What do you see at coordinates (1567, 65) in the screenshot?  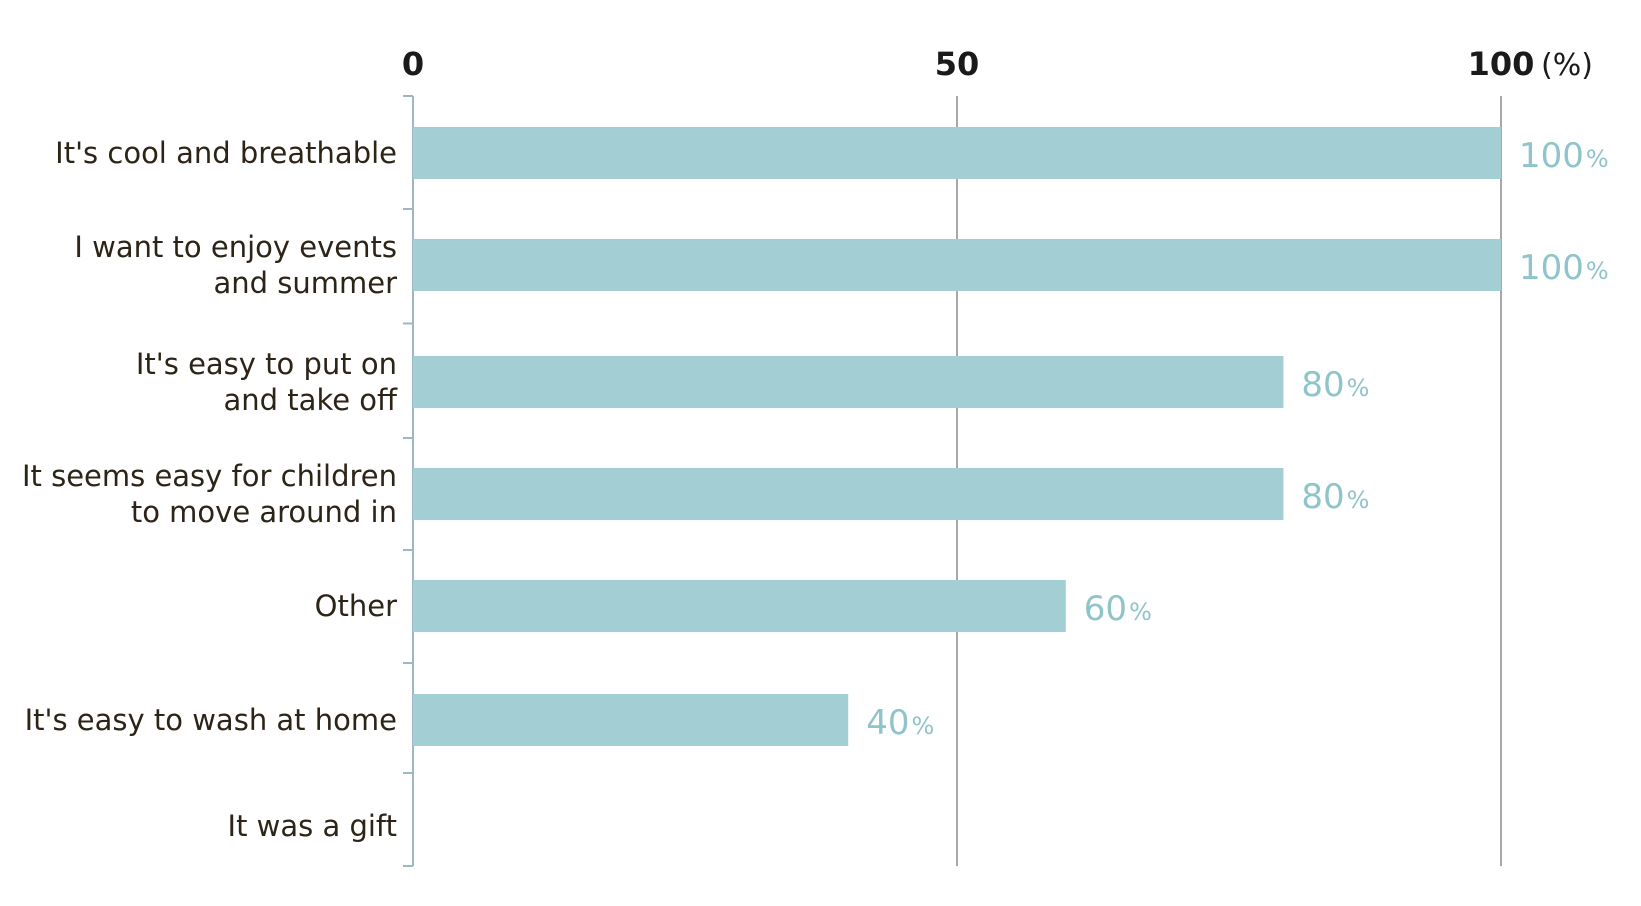 I see `unit-label: (%)` at bounding box center [1567, 65].